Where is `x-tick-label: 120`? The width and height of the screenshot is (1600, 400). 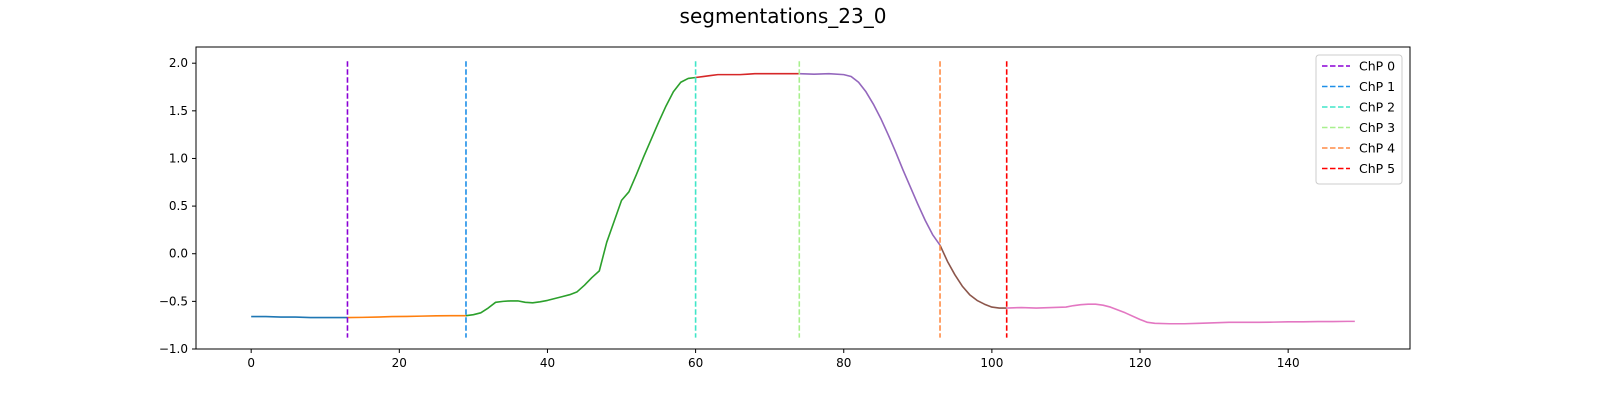 x-tick-label: 120 is located at coordinates (1140, 363).